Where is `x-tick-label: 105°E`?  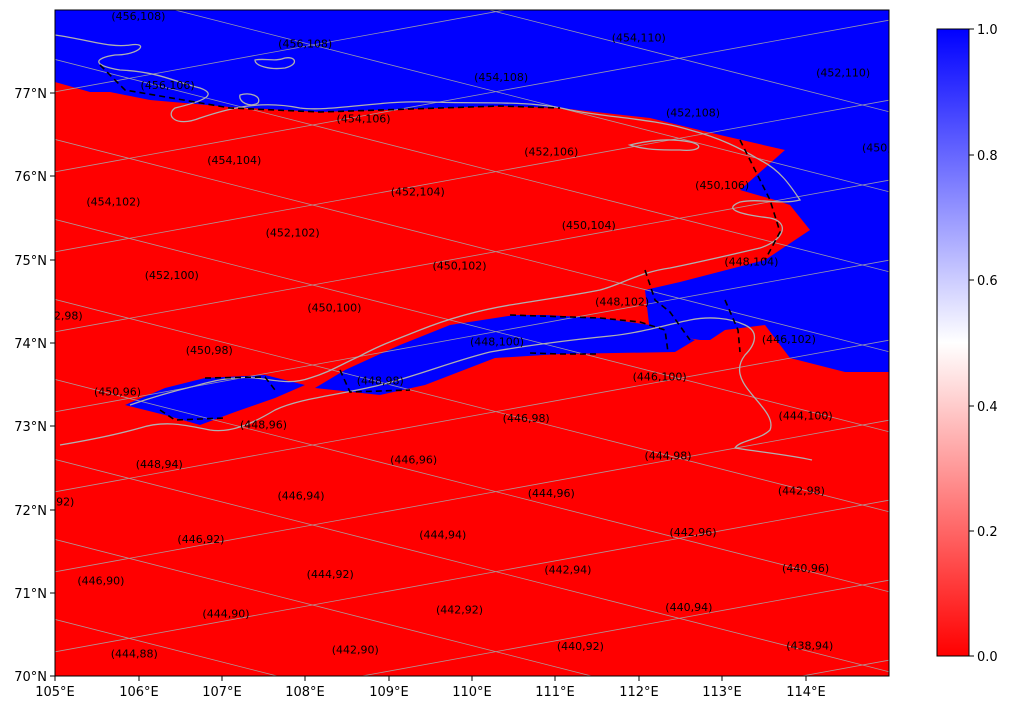 x-tick-label: 105°E is located at coordinates (55, 692).